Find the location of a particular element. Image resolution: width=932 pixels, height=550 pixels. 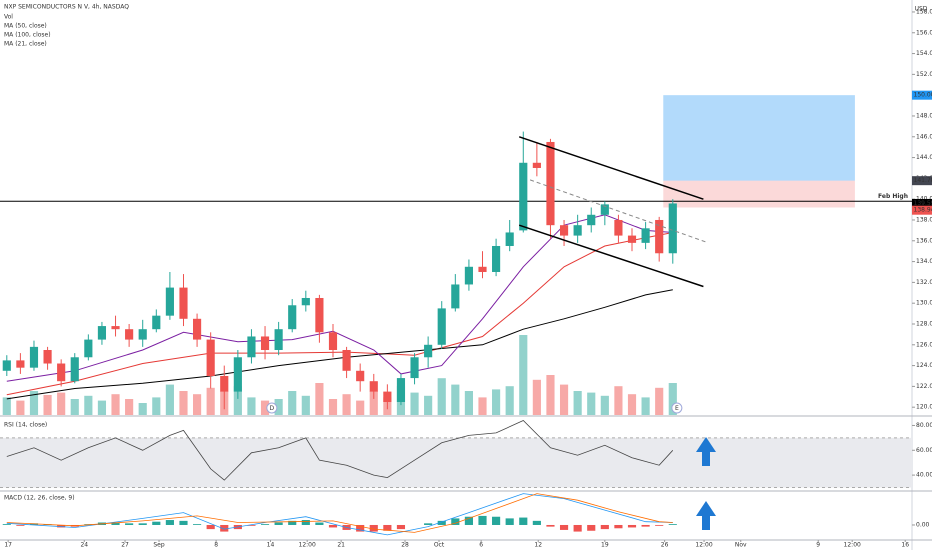

x-tick-label: 17 is located at coordinates (8, 545).